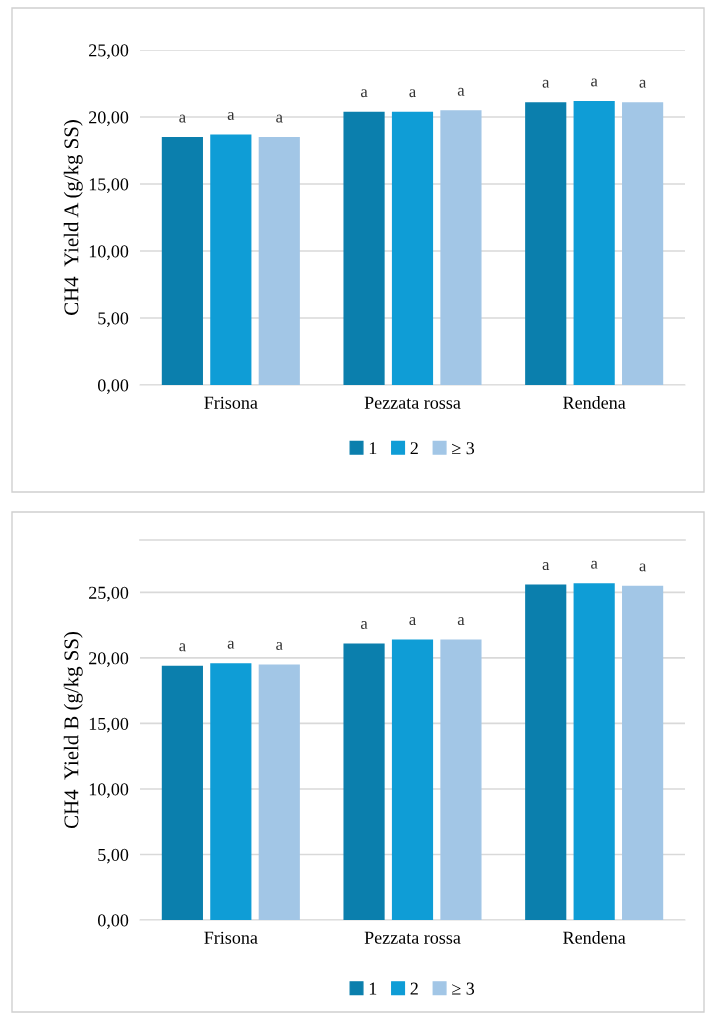 This screenshot has height=1019, width=707. What do you see at coordinates (73, 730) in the screenshot?
I see `y-axis-title: CH4 Yield B (g/kg SS)` at bounding box center [73, 730].